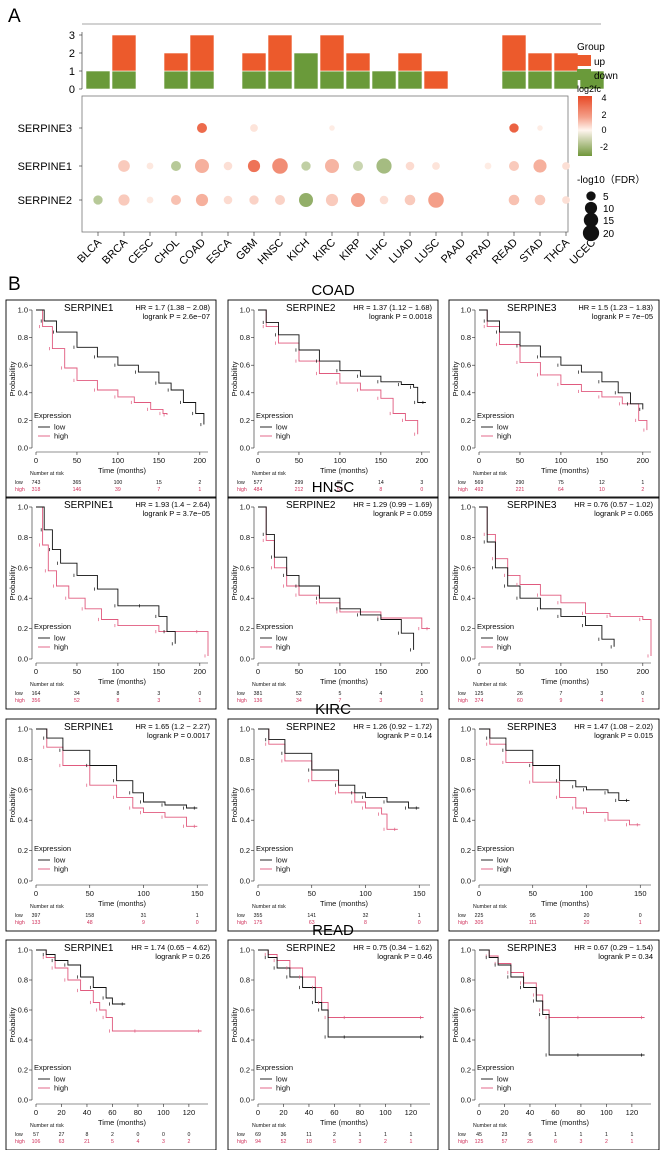  What do you see at coordinates (45, 201) in the screenshot?
I see `gene-row-label: SERPINE2` at bounding box center [45, 201].